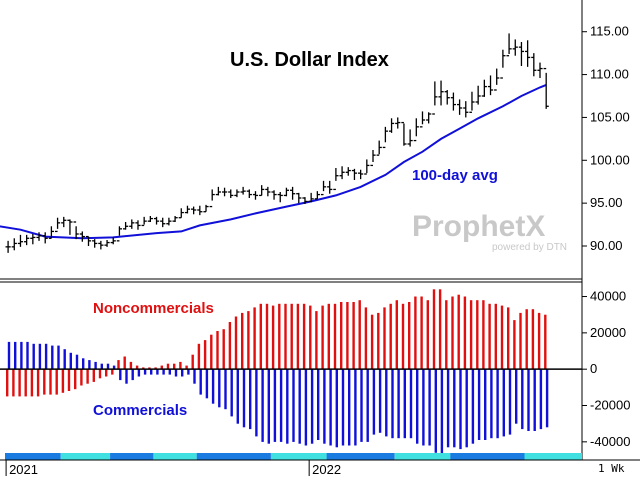 The width and height of the screenshot is (640, 480). I want to click on price-tick-label: 105.00, so click(610, 116).